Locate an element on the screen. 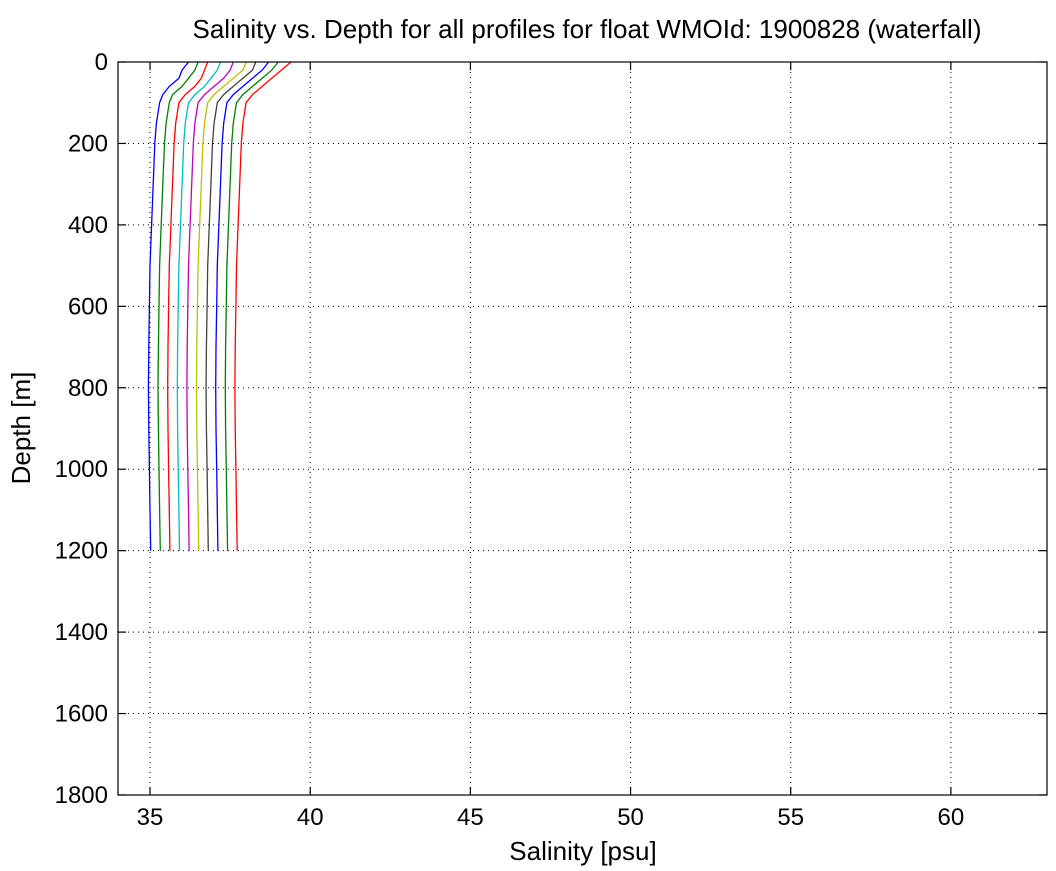 Image resolution: width=1056 pixels, height=871 pixels. y-tick-label: 800 is located at coordinates (88, 388).